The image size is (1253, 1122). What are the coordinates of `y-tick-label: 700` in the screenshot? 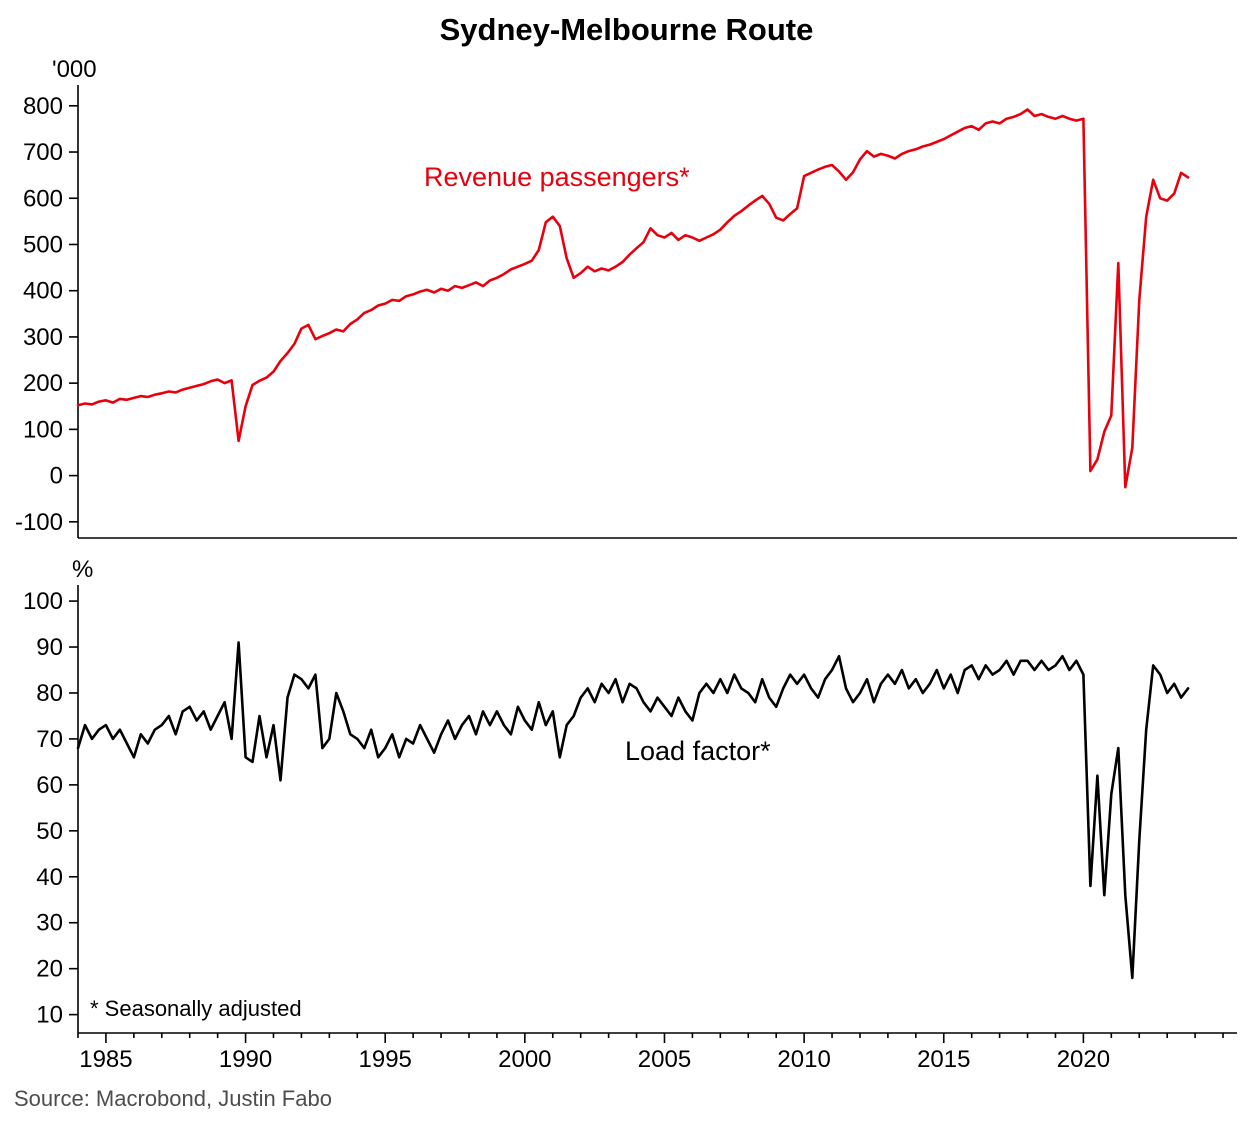 It's located at (43, 152).